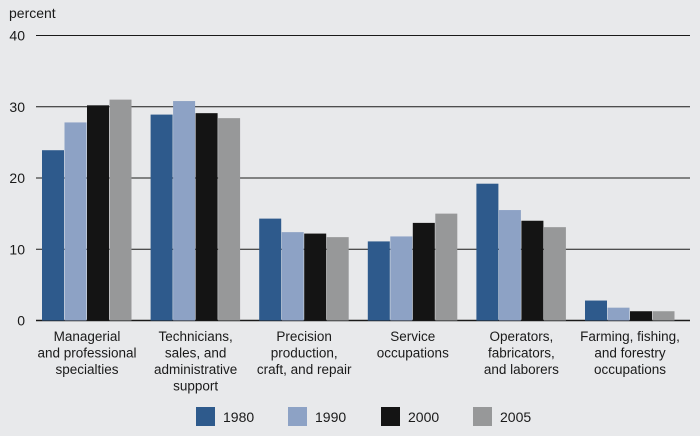 Image resolution: width=700 pixels, height=436 pixels. I want to click on y-tick-label: 20, so click(17, 178).